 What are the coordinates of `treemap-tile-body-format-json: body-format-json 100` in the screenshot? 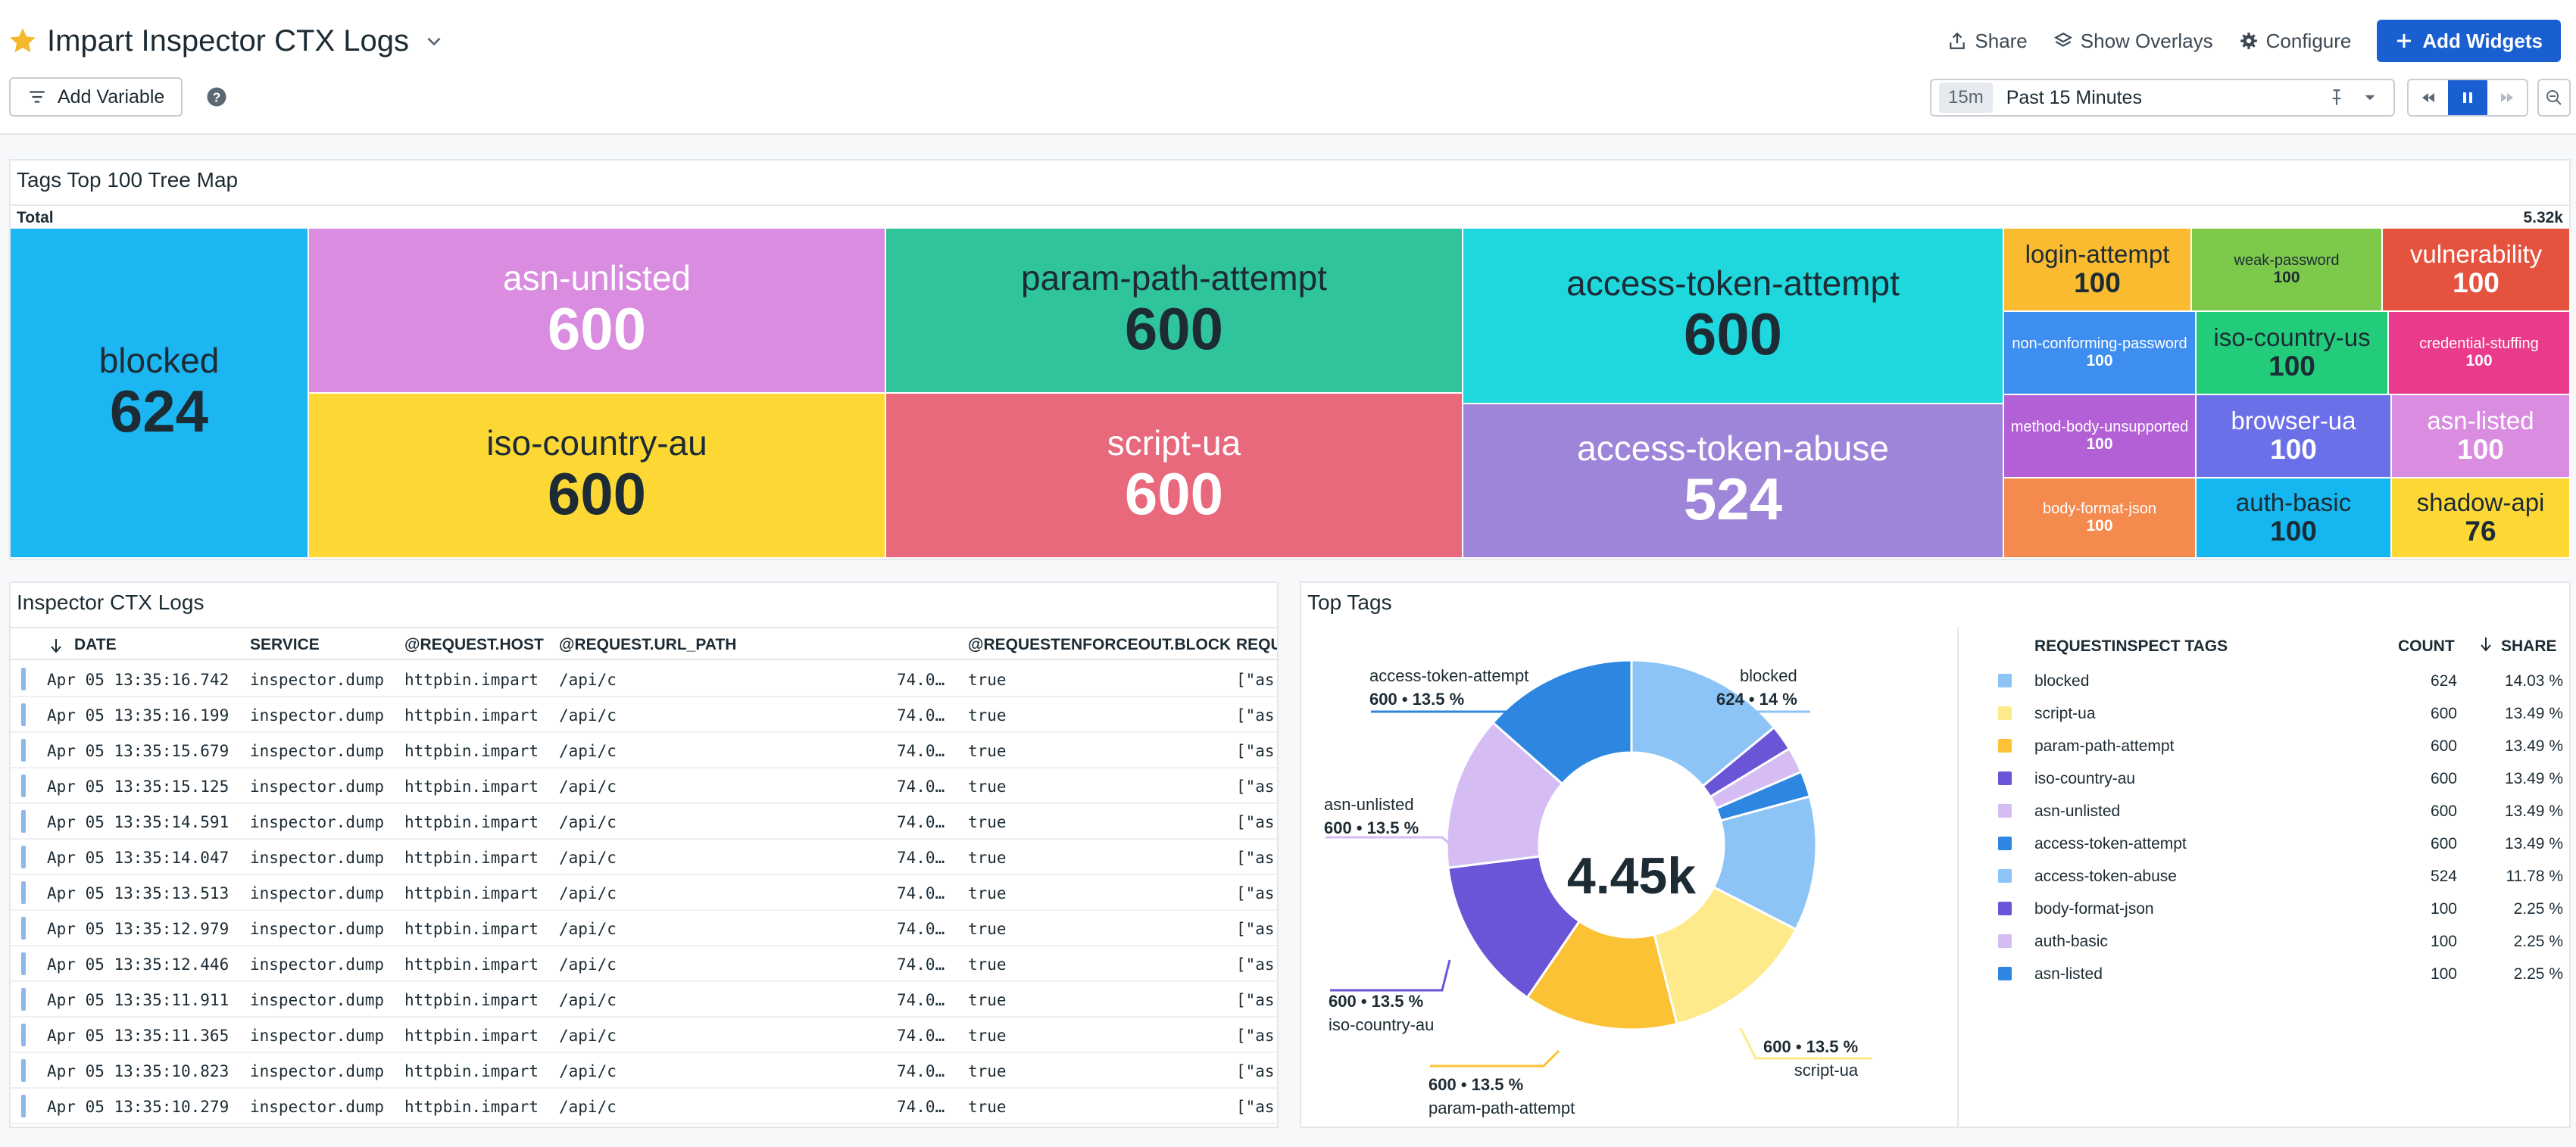 It's located at (2100, 518).